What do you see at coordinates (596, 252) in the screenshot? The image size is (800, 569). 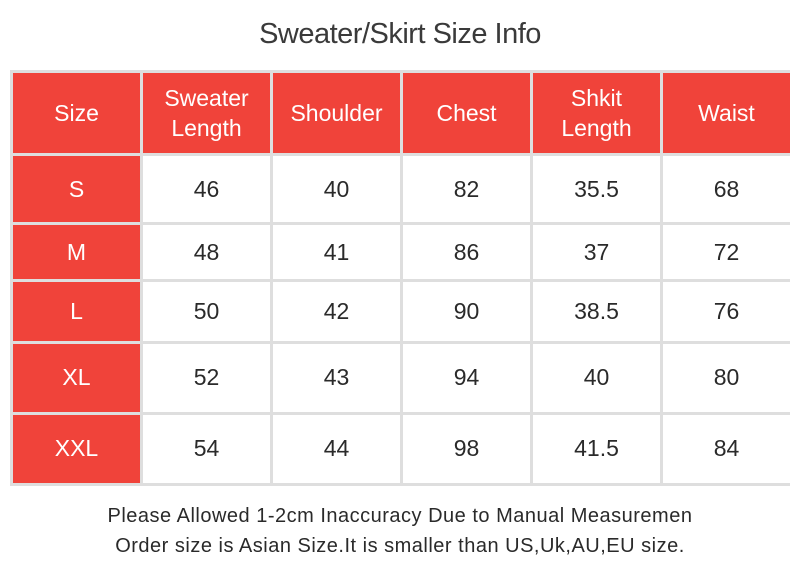 I see `table-cell: 37` at bounding box center [596, 252].